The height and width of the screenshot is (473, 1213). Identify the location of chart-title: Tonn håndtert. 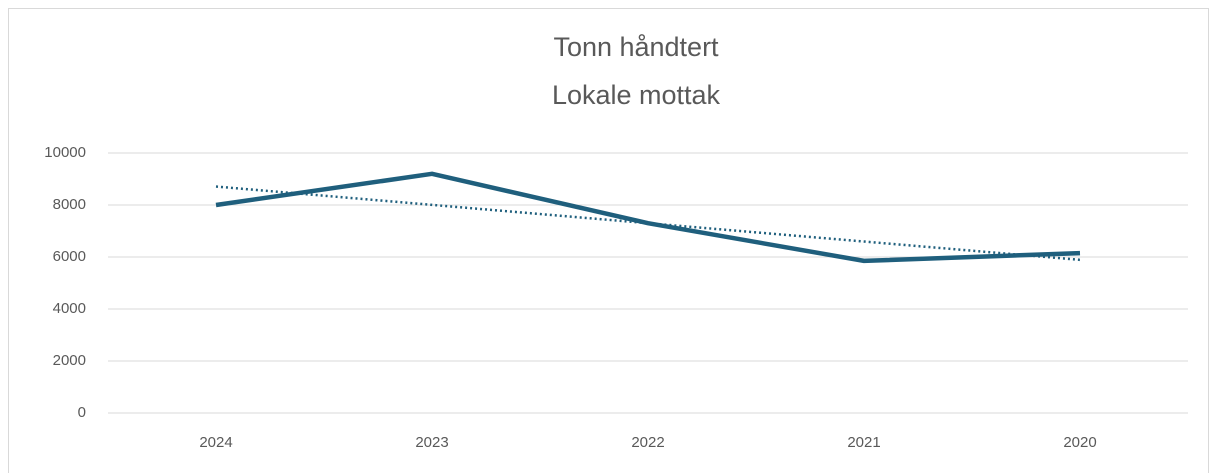
(636, 47).